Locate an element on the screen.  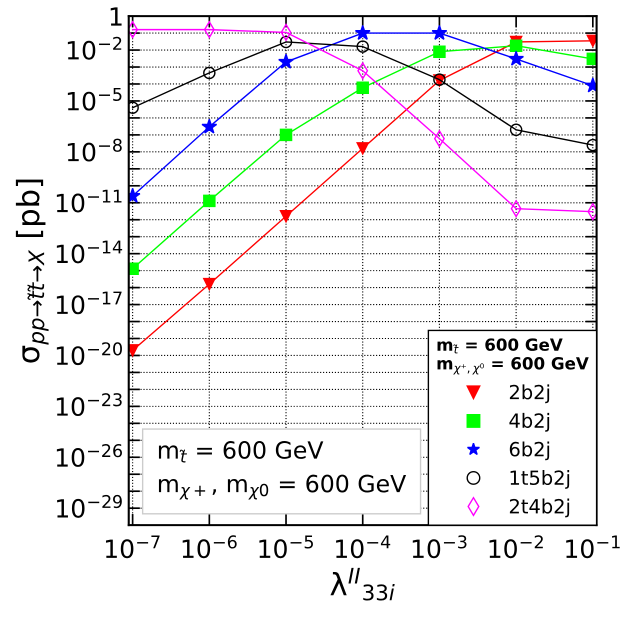
y-axis-title: σ$_{pp→t̃t̃→X}$ [pb] is located at coordinates (32, 271).